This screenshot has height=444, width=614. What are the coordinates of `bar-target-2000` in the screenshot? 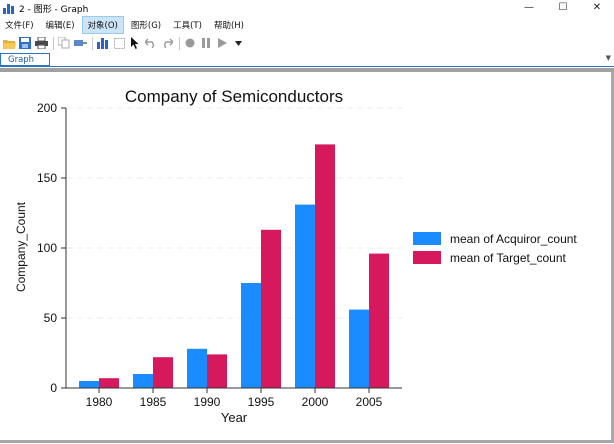 It's located at (325, 266).